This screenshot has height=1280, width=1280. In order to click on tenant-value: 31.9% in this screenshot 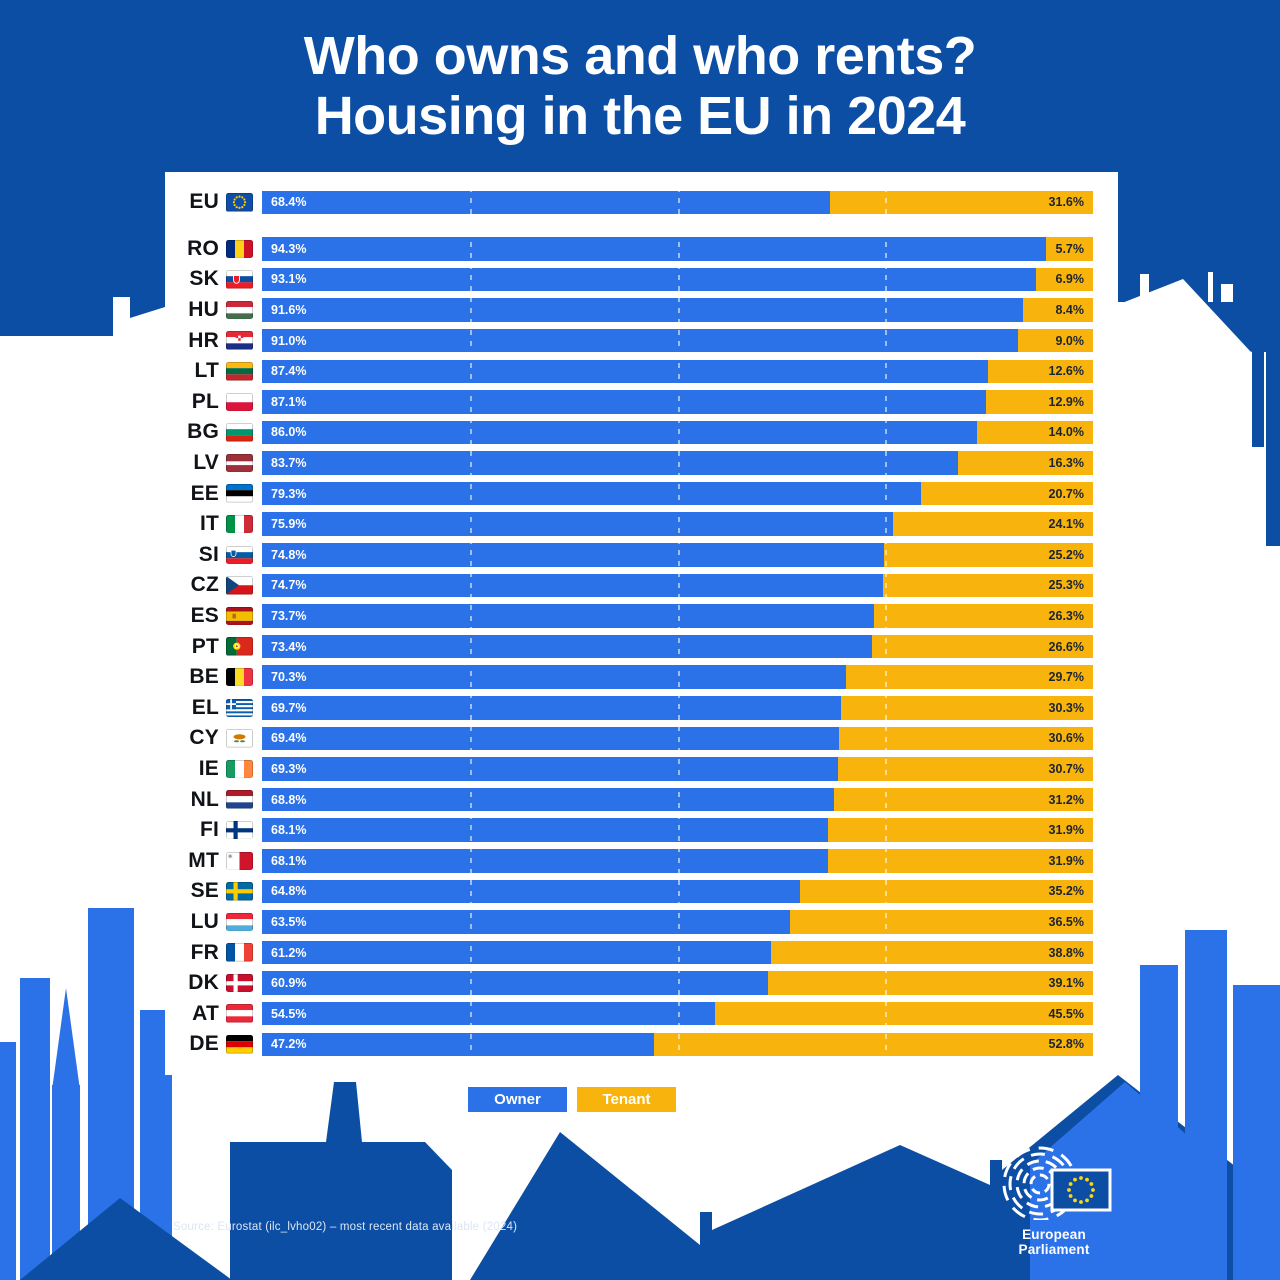, I will do `click(1066, 860)`.